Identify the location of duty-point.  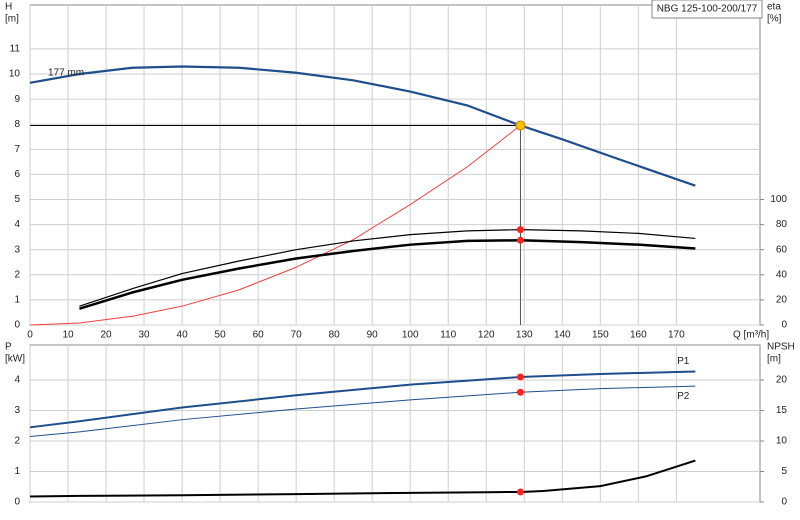
(520, 125).